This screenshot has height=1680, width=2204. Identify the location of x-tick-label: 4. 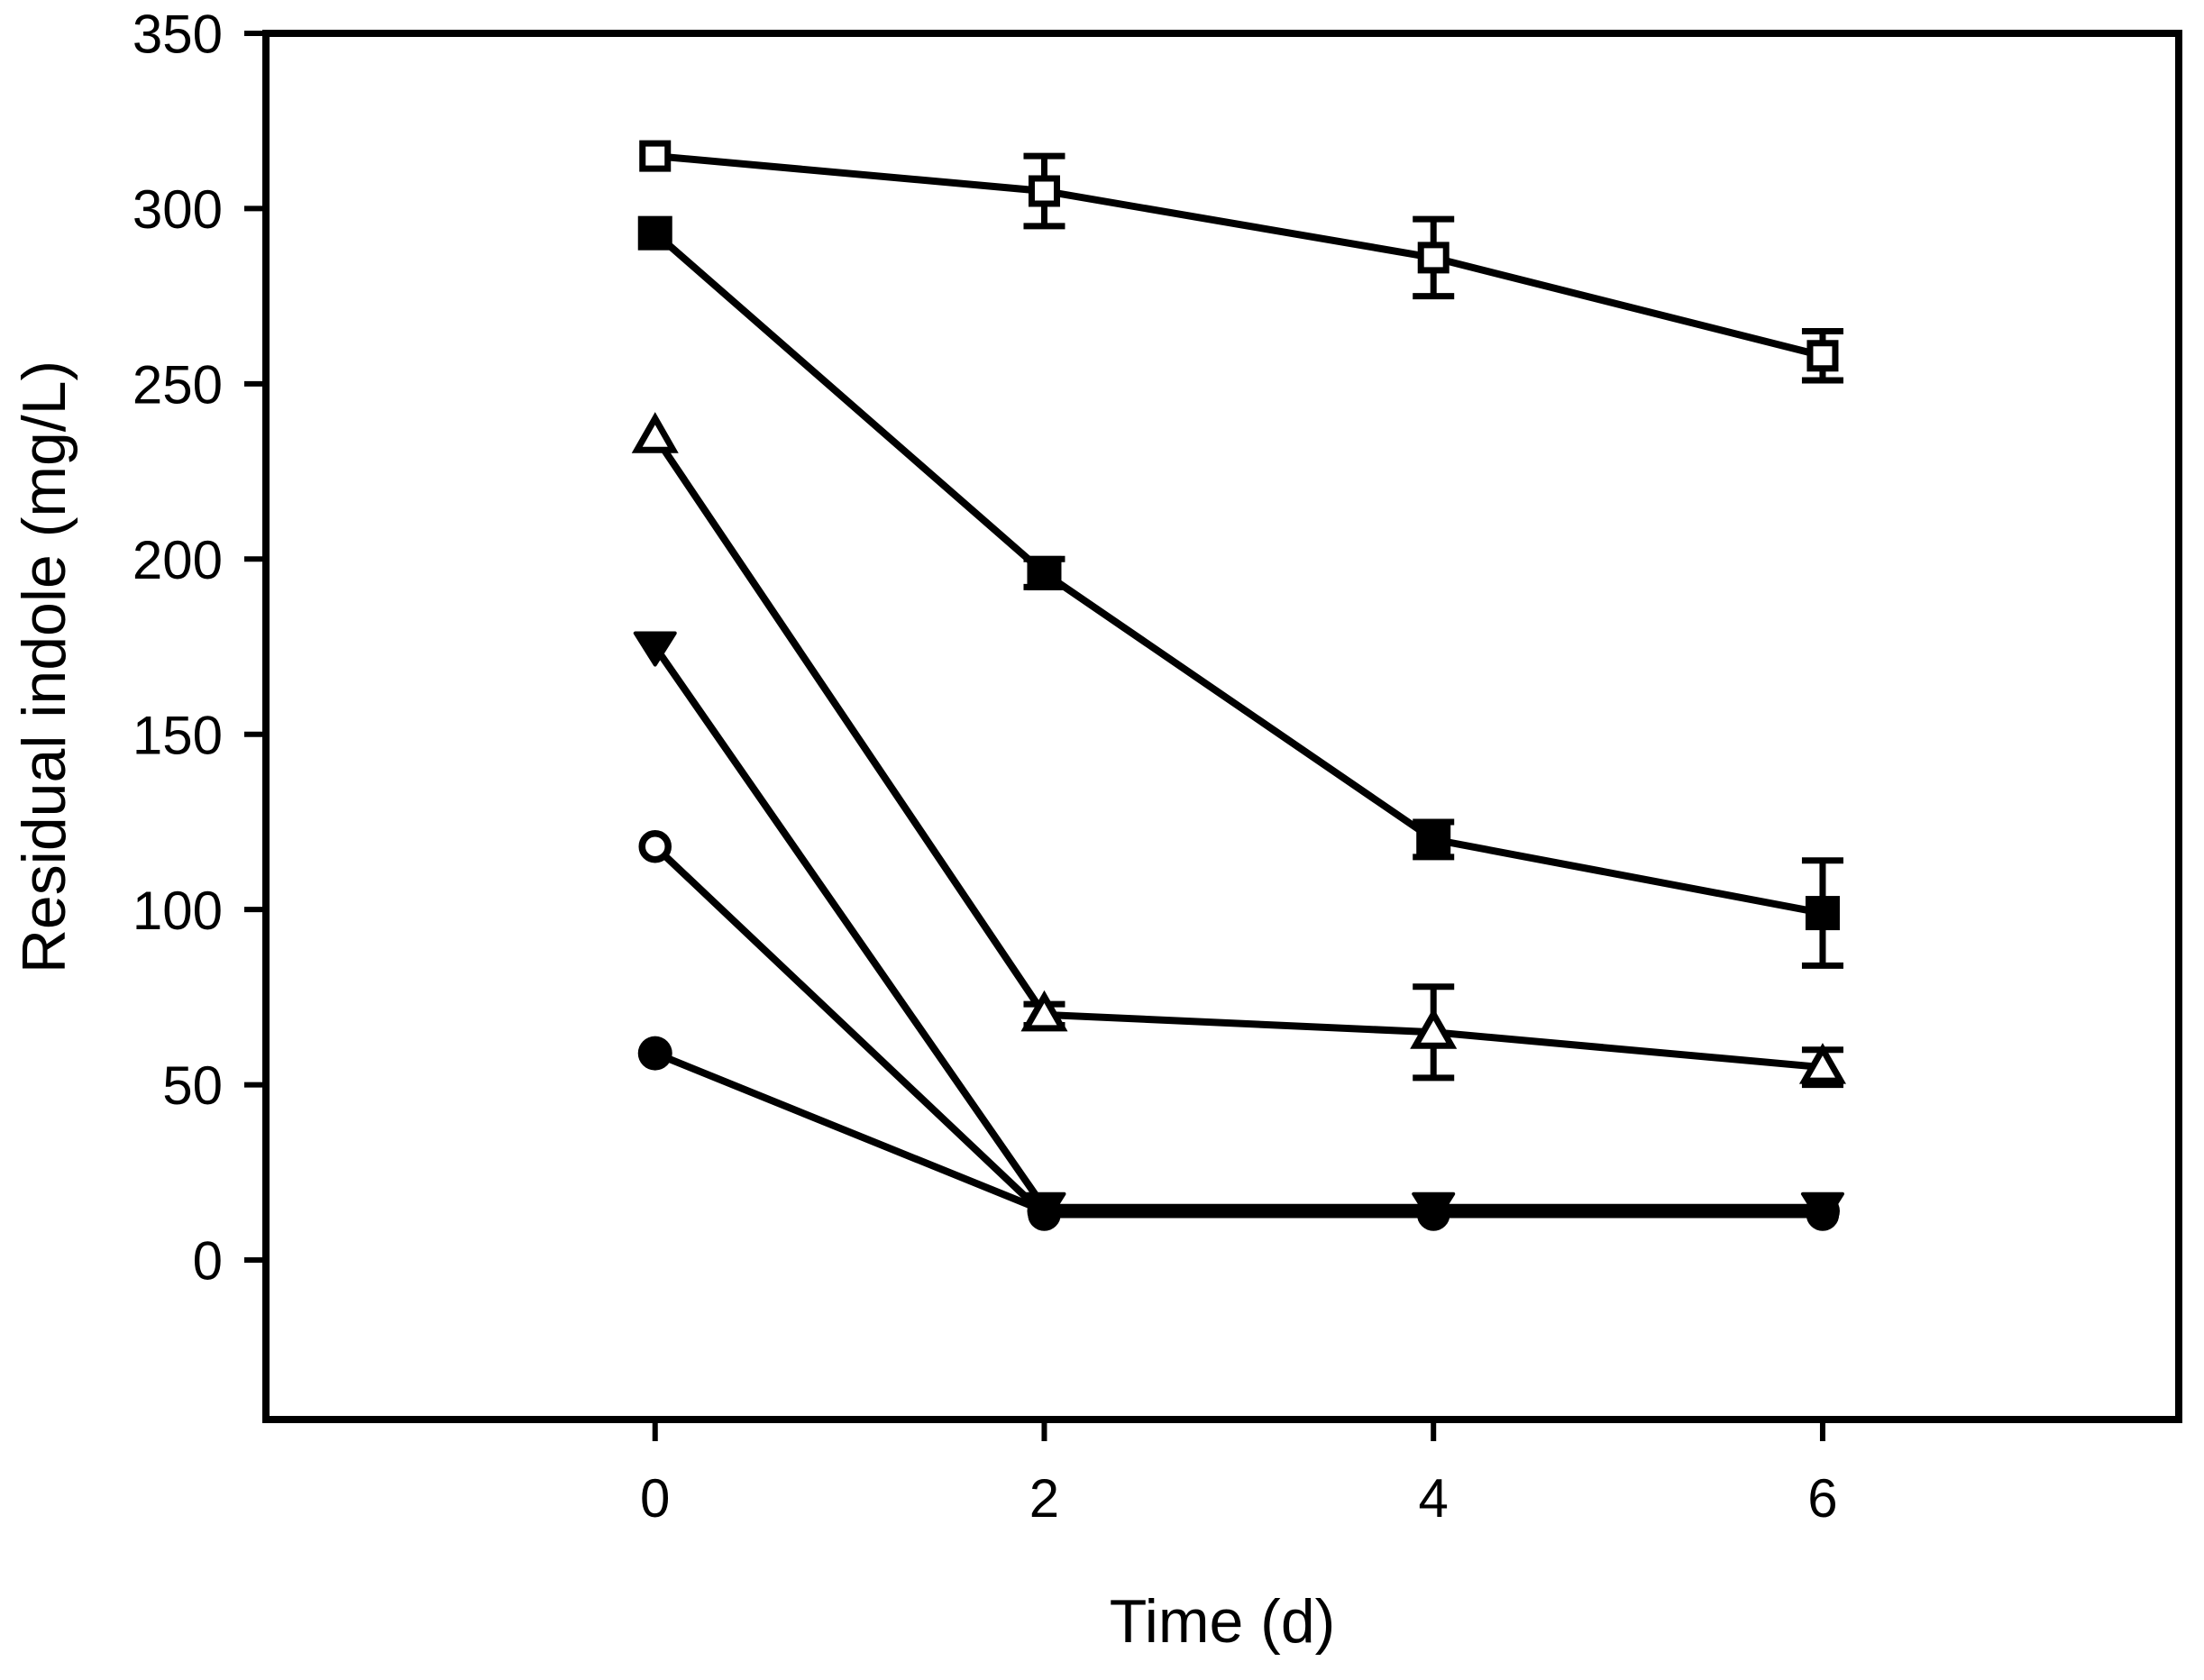
(1434, 1498).